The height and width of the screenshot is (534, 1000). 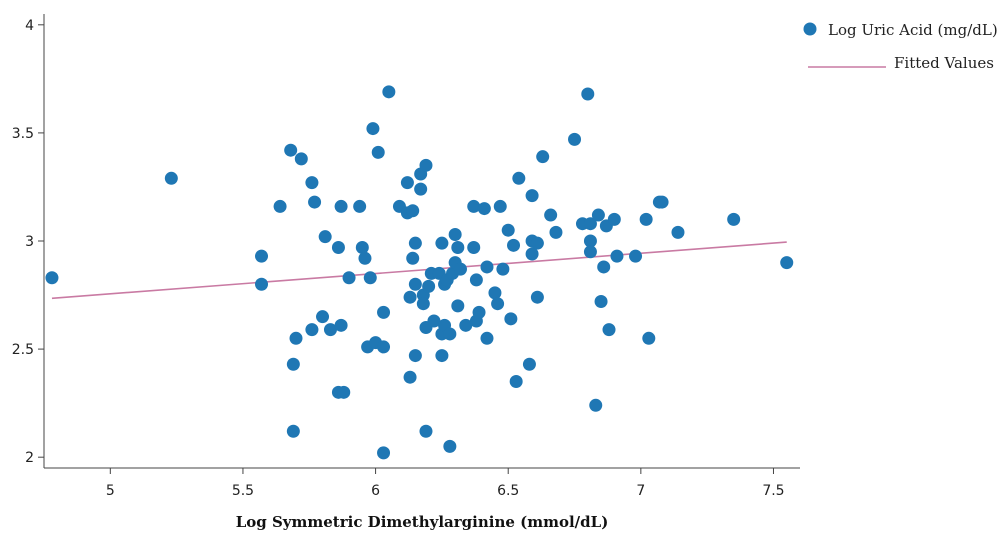 I want to click on y-tick-label: 2.5, so click(x=23, y=350).